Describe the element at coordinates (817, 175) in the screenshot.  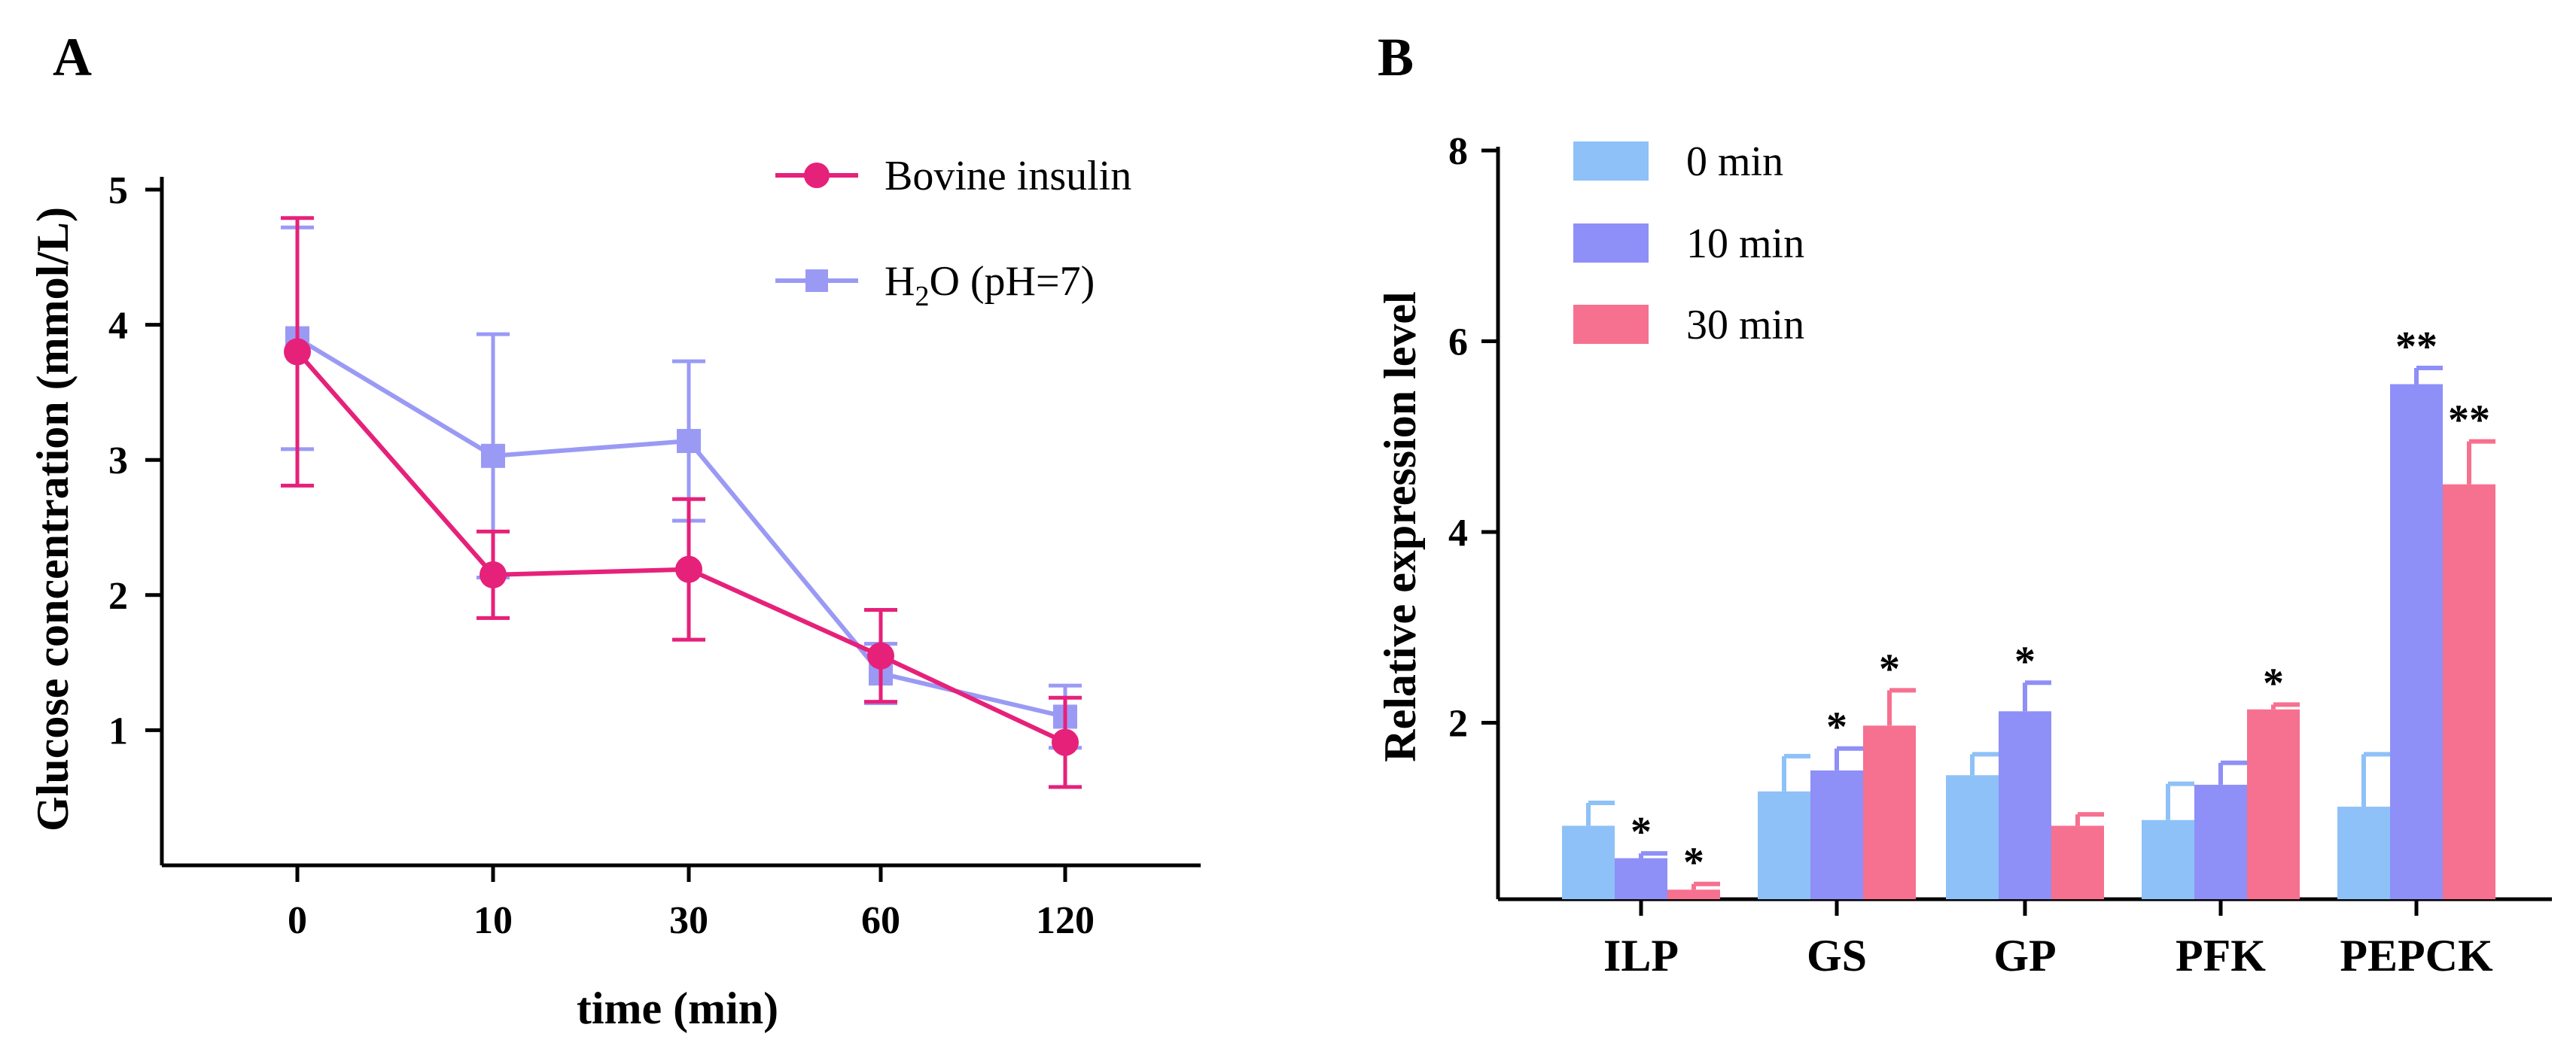
I see `legend-marker-bovine-insulin` at that location.